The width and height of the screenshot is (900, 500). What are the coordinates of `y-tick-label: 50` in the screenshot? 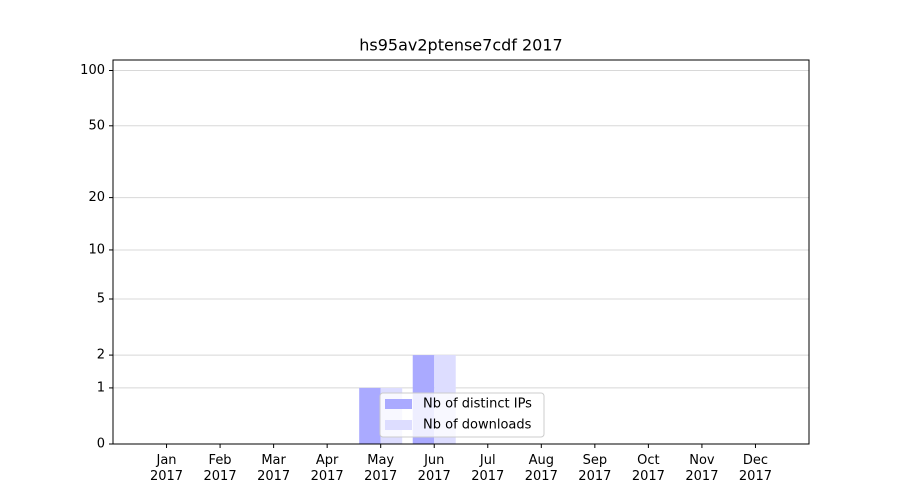 It's located at (96, 125).